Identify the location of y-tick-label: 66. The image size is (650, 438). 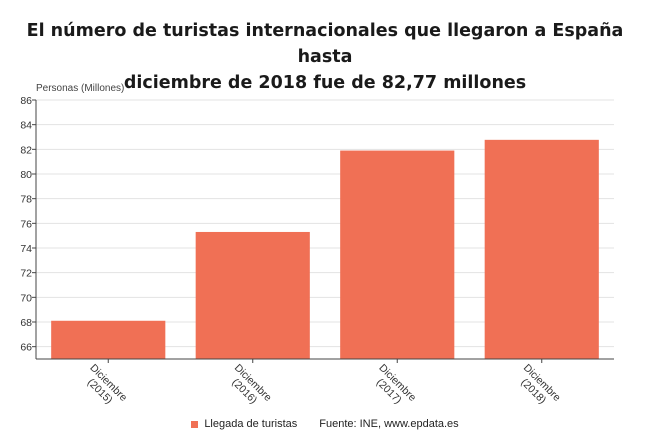
(26, 348).